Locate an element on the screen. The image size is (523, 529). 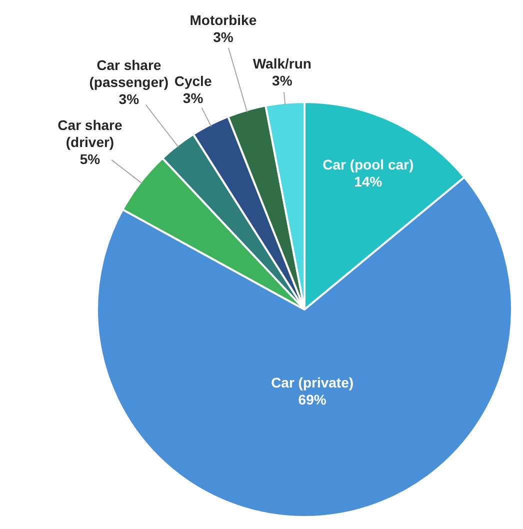
data-label: 69% is located at coordinates (312, 399).